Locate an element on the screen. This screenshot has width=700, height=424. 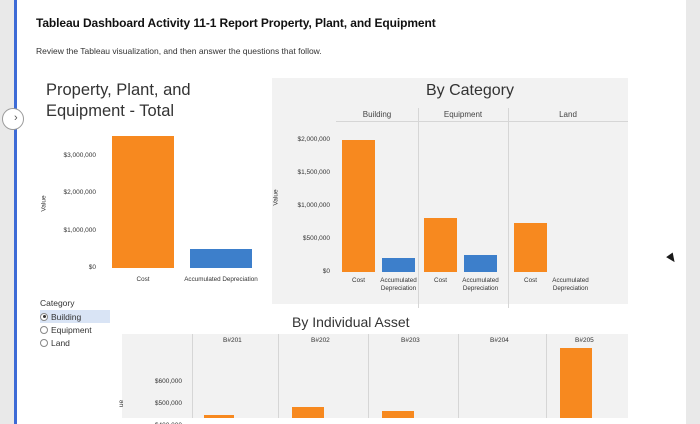
by-asset-title: By Individual Asset is located at coordinates (351, 322).